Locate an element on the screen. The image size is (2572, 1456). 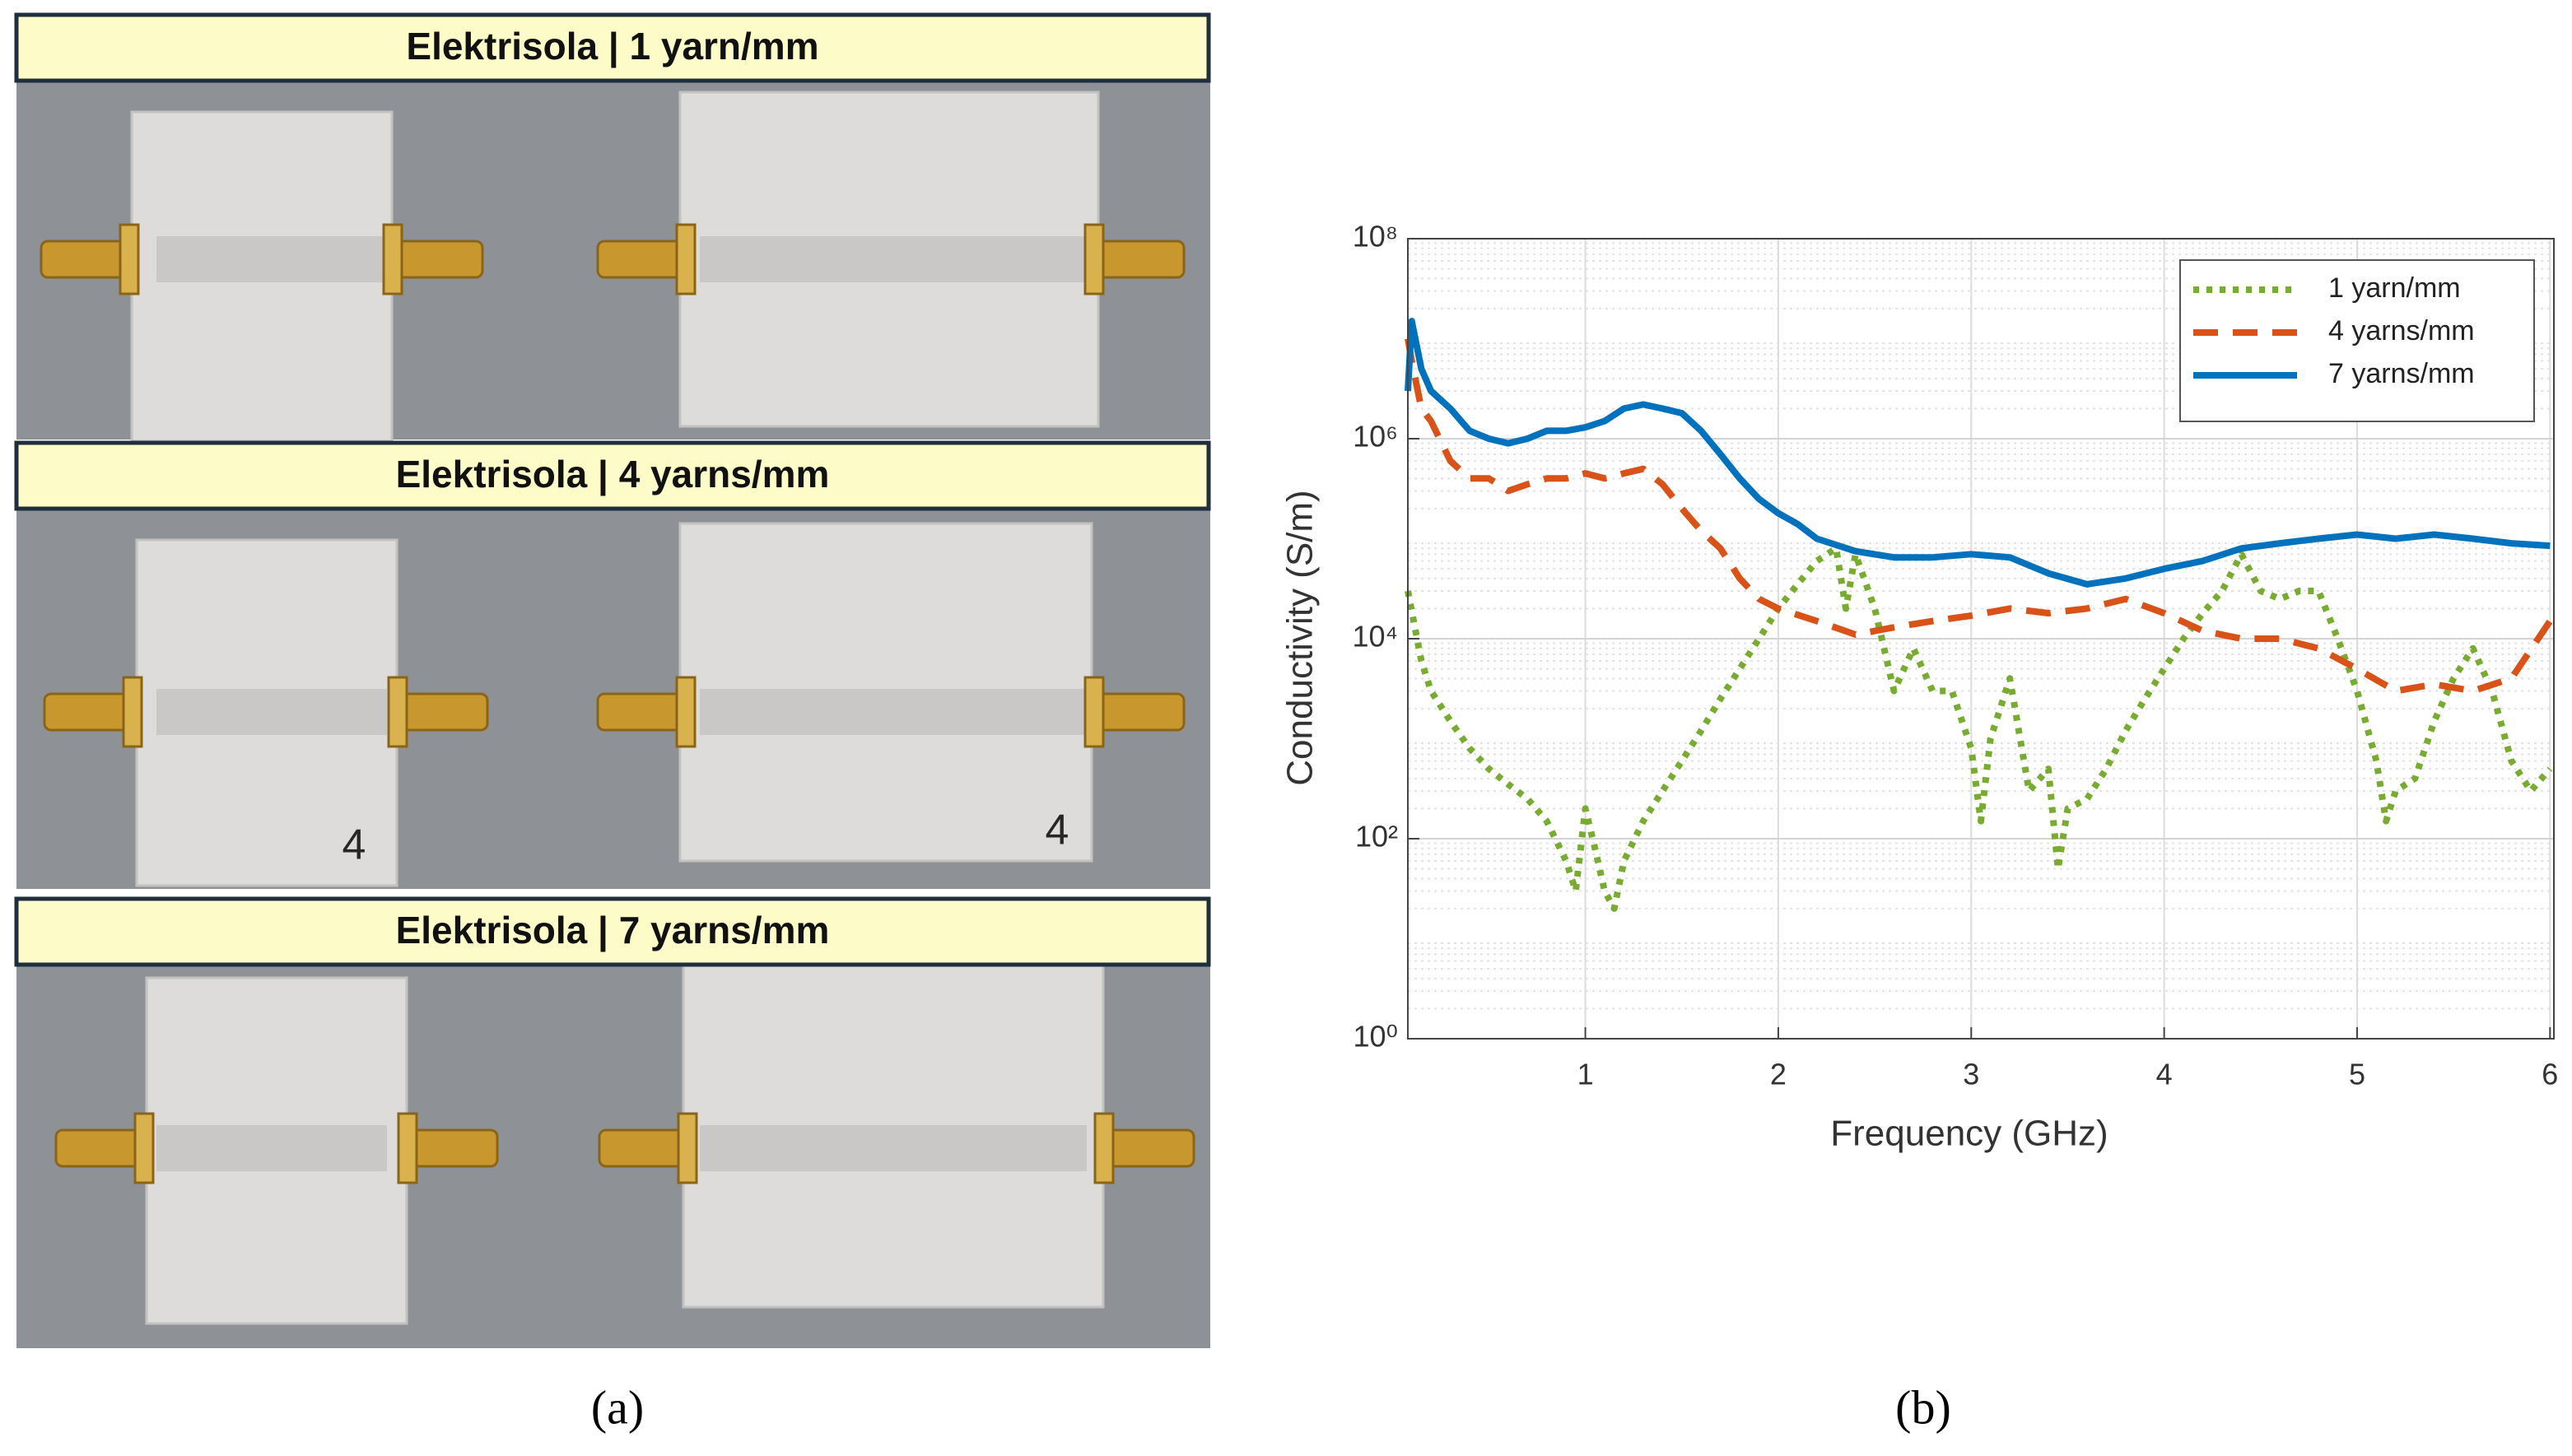
legend-label: 4 yarns/mm is located at coordinates (2401, 331).